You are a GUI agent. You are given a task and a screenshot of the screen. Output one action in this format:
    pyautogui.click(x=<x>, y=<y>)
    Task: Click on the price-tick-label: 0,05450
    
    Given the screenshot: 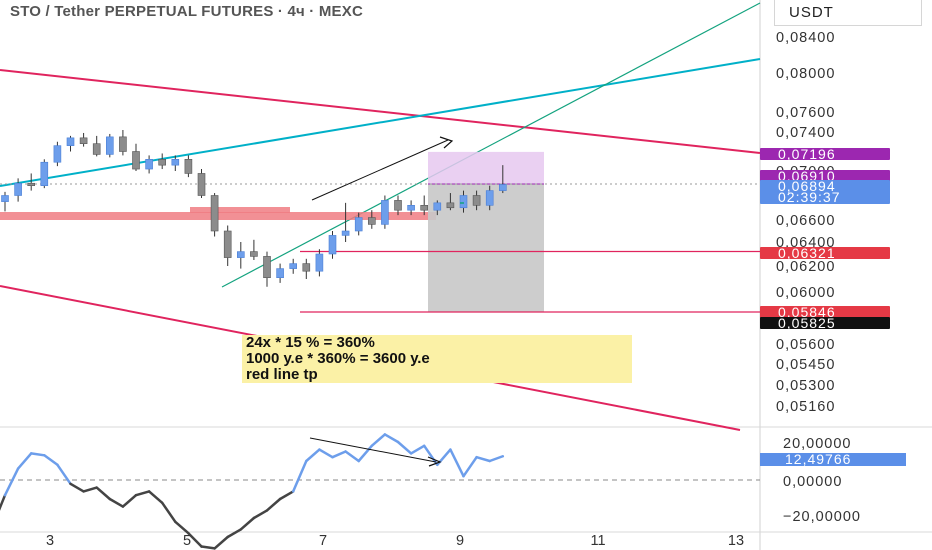 What is the action you would take?
    pyautogui.click(x=805, y=365)
    